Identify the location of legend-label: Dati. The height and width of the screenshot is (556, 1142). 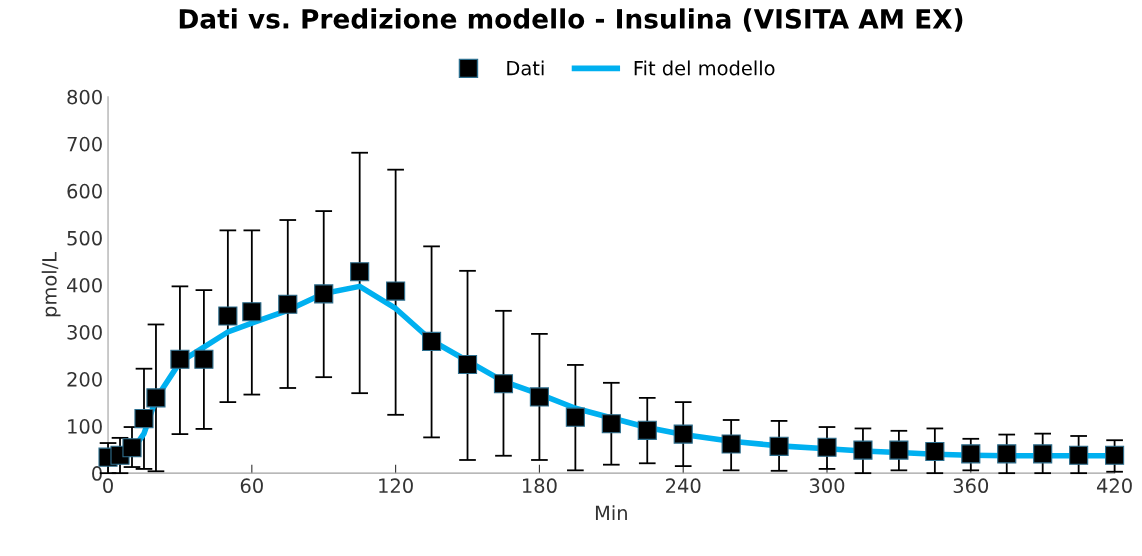
(525, 68).